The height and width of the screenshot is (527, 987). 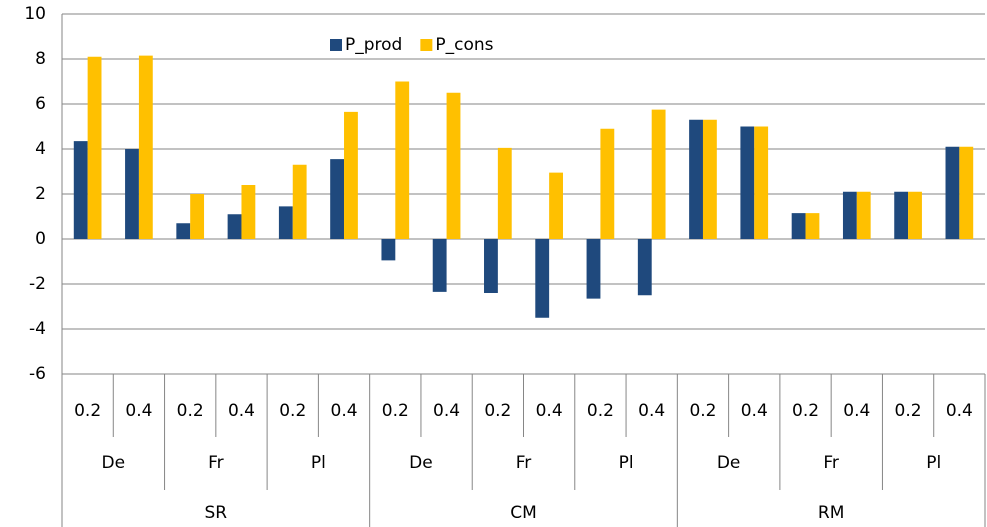 I want to click on y-tick-label: 8, so click(x=40, y=59).